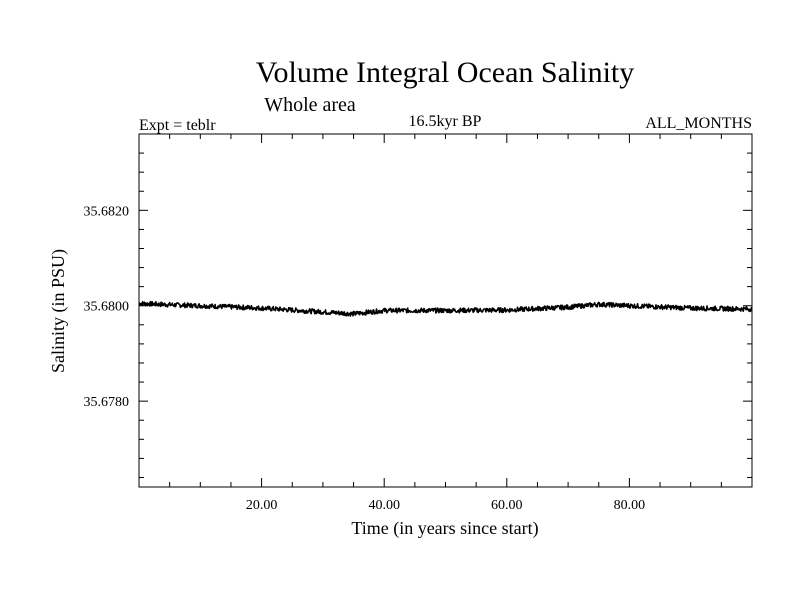 This screenshot has height=600, width=800. What do you see at coordinates (384, 505) in the screenshot?
I see `x-tick-label: 40.00` at bounding box center [384, 505].